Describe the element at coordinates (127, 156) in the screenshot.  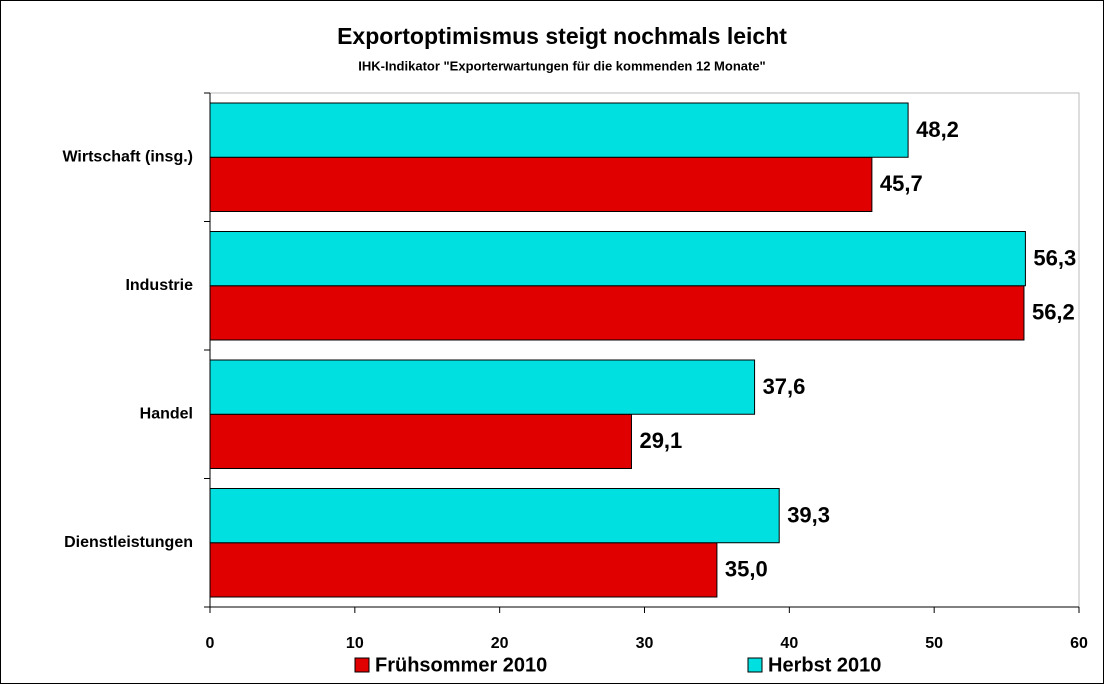
I see `y-tick-label: Wirtschaft (insg.)` at that location.